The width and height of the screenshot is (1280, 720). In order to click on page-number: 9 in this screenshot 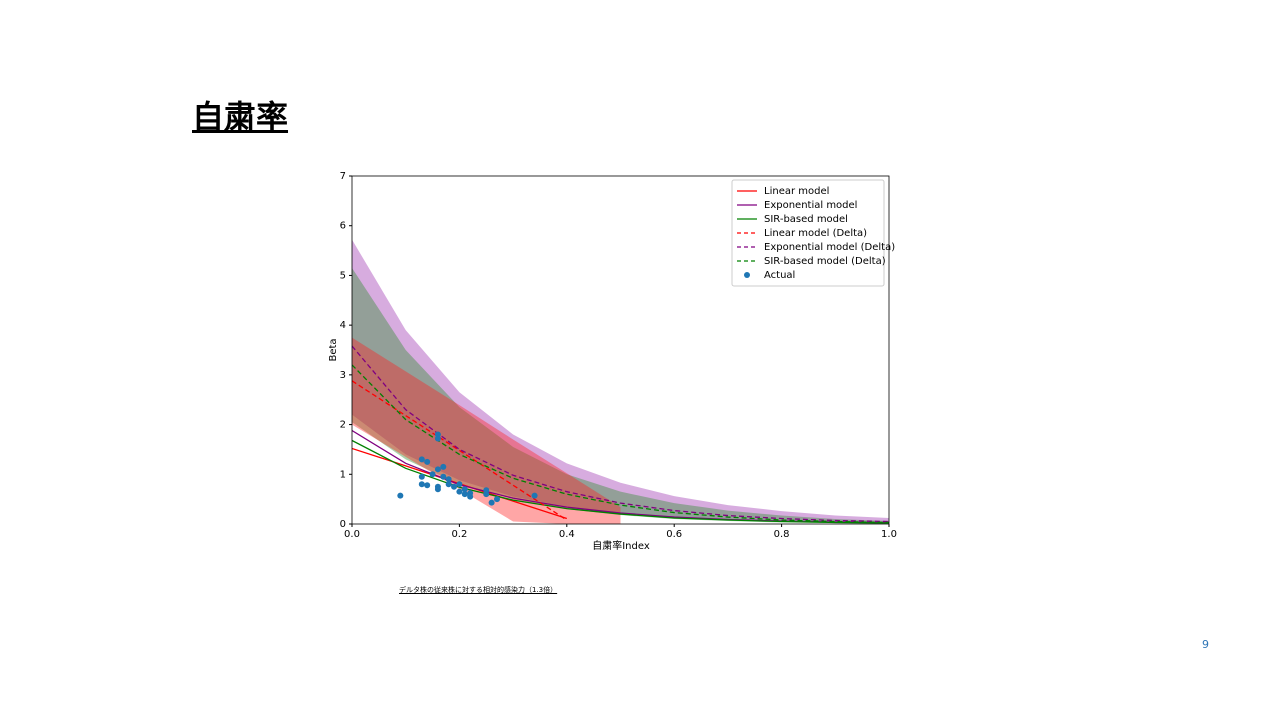, I will do `click(1205, 644)`.